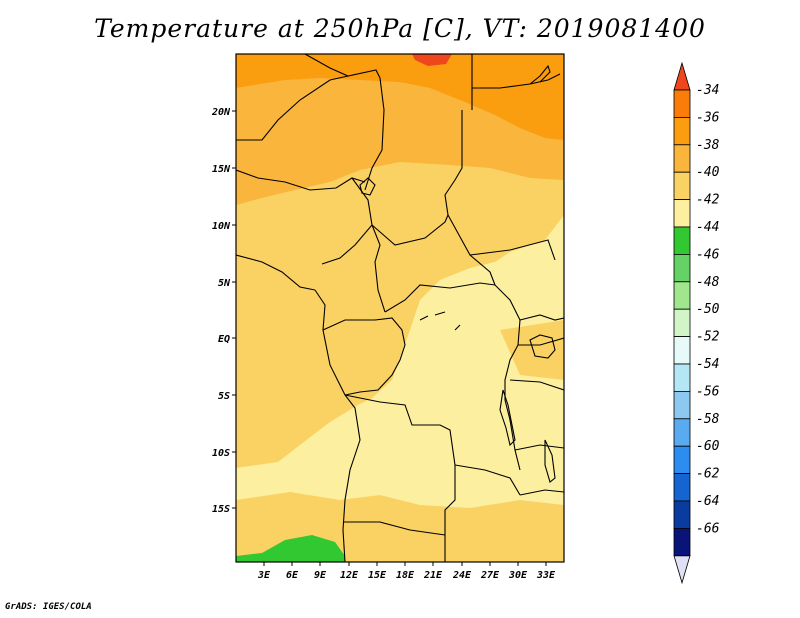 Image resolution: width=800 pixels, height=618 pixels. What do you see at coordinates (708, 117) in the screenshot?
I see `colorbar-label: -36` at bounding box center [708, 117].